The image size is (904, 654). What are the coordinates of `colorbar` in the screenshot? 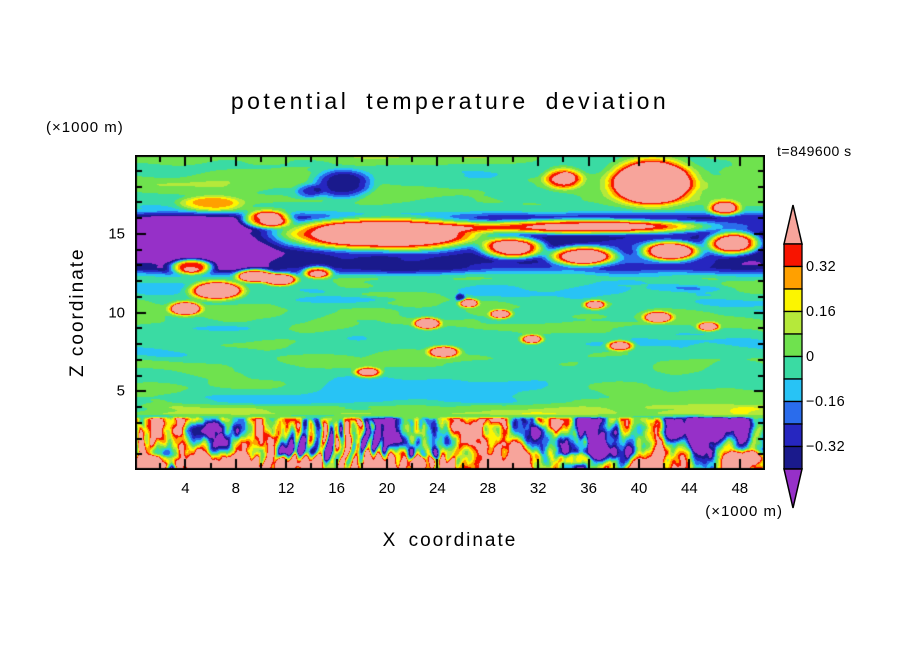 It's located at (793, 356).